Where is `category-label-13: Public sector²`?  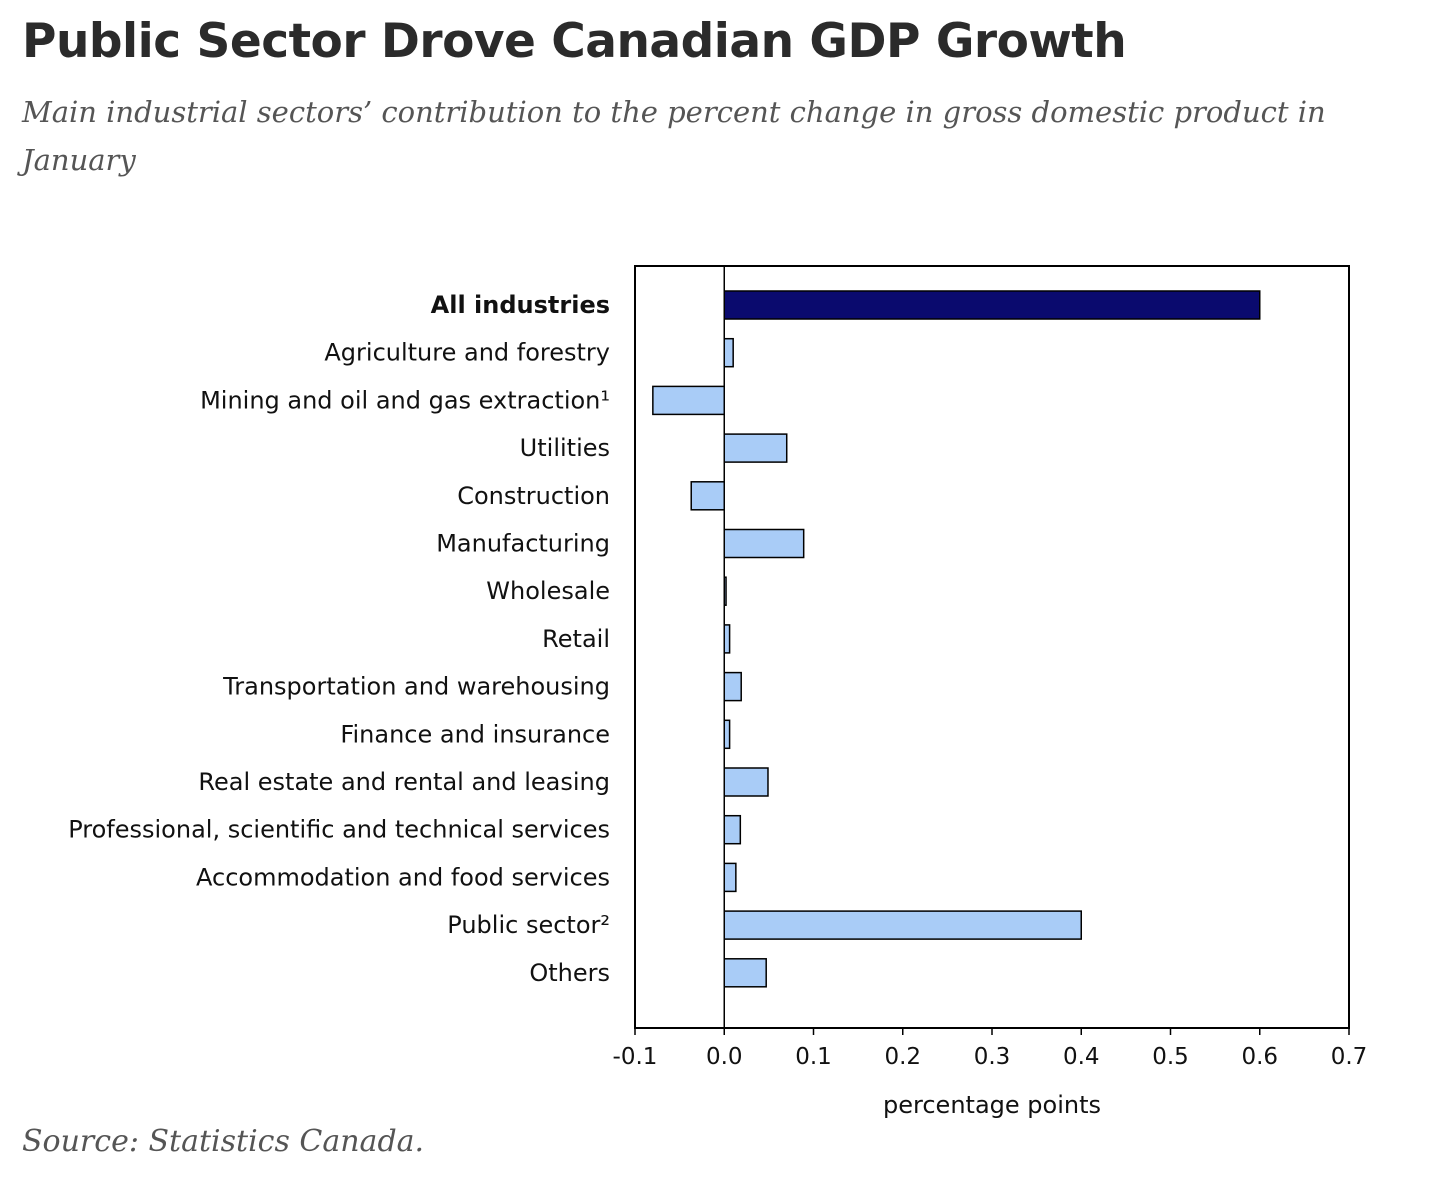 category-label-13: Public sector² is located at coordinates (528, 925).